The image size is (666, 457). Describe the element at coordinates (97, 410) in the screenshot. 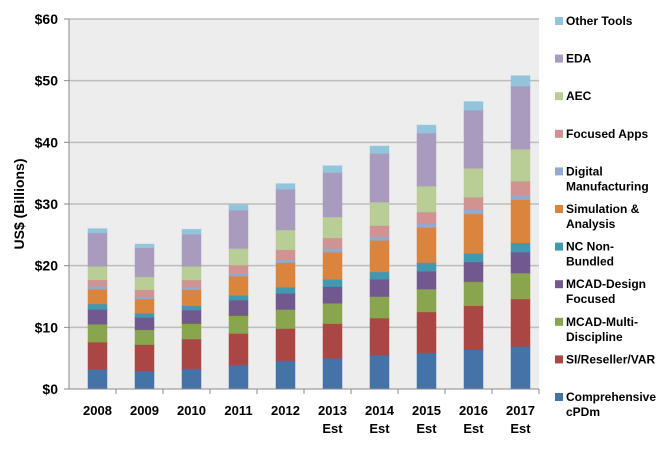

I see `x-tick-label: 2008` at that location.